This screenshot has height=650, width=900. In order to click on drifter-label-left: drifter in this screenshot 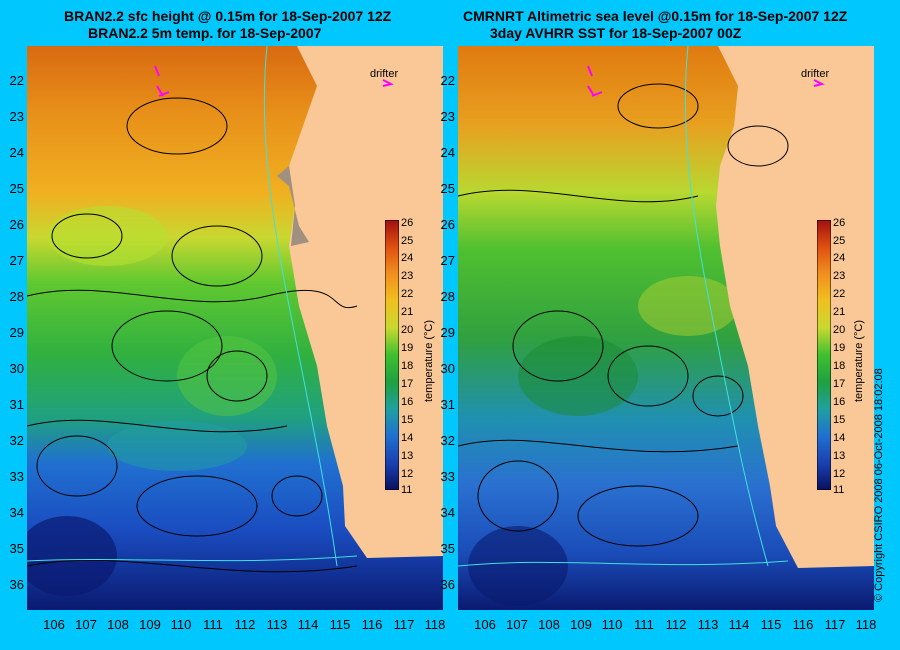, I will do `click(384, 74)`.